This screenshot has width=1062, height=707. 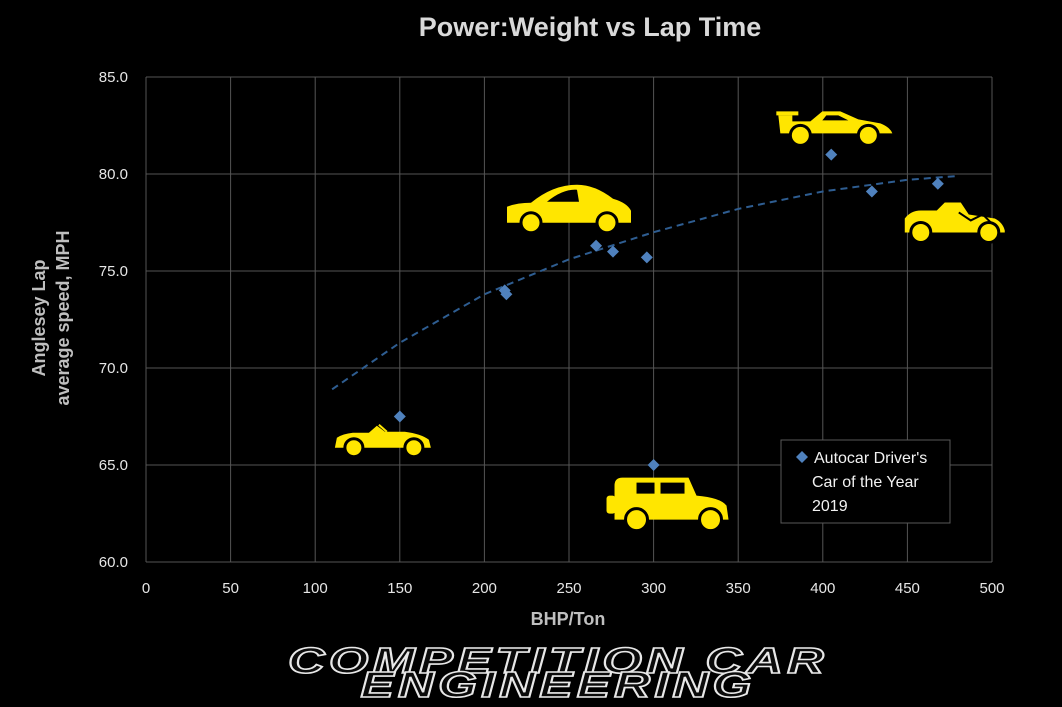 I want to click on roadster-icon, so click(x=382, y=441).